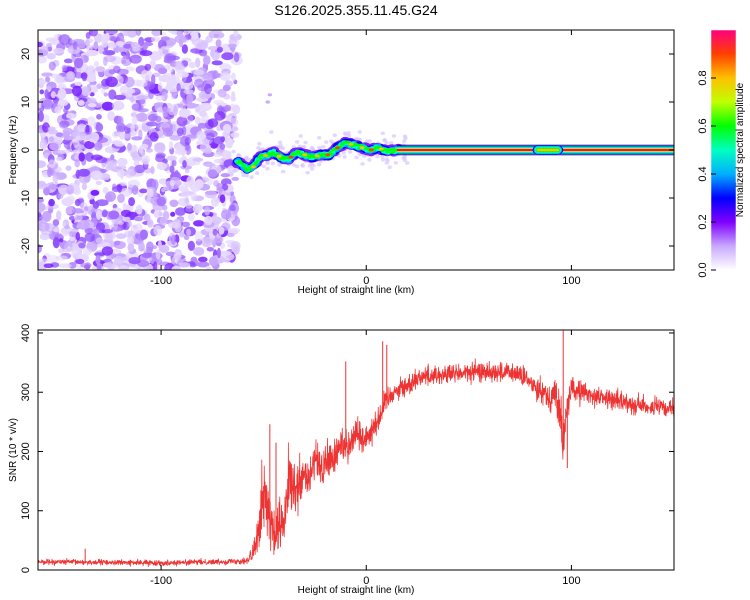 The width and height of the screenshot is (750, 600). I want to click on peak-bump-blob, so click(554, 150).